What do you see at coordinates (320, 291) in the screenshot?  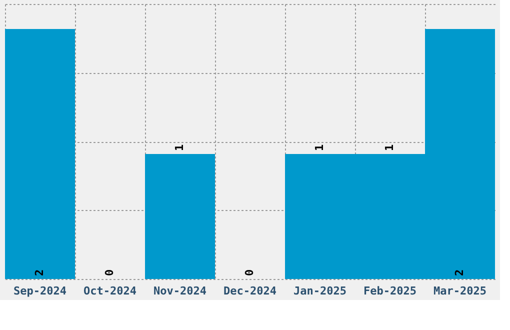 I see `x-tick-label: Jan-2025` at bounding box center [320, 291].